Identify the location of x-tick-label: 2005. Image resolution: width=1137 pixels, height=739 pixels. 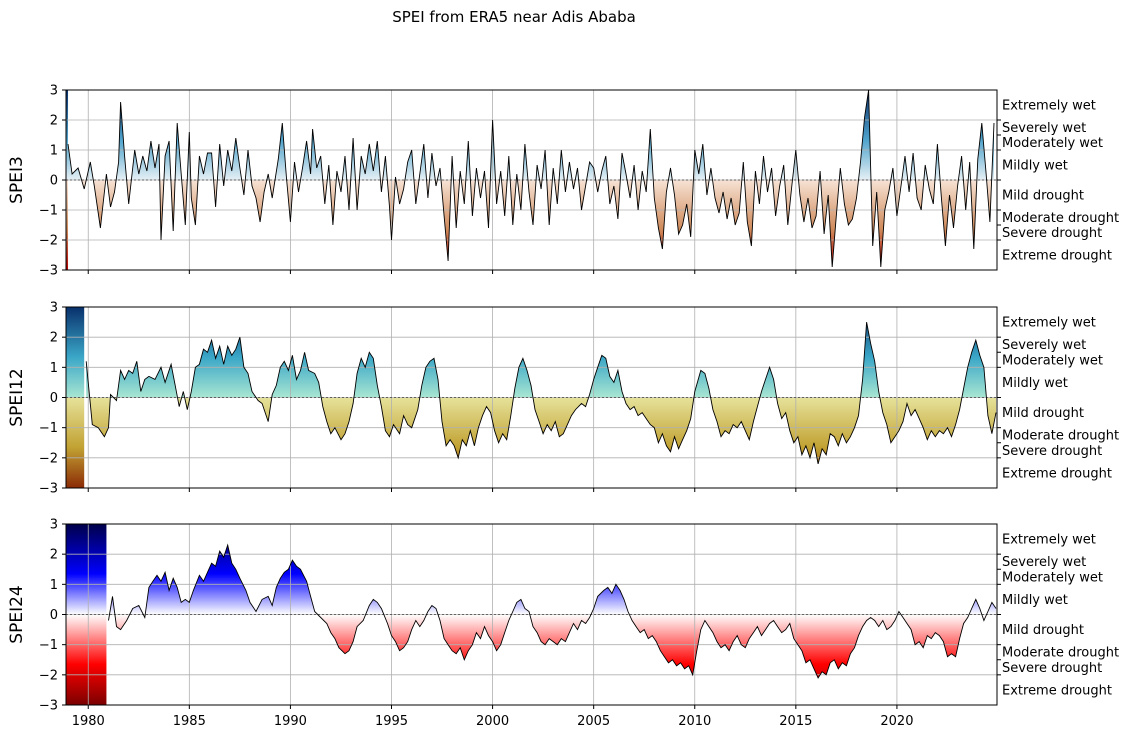
(593, 721).